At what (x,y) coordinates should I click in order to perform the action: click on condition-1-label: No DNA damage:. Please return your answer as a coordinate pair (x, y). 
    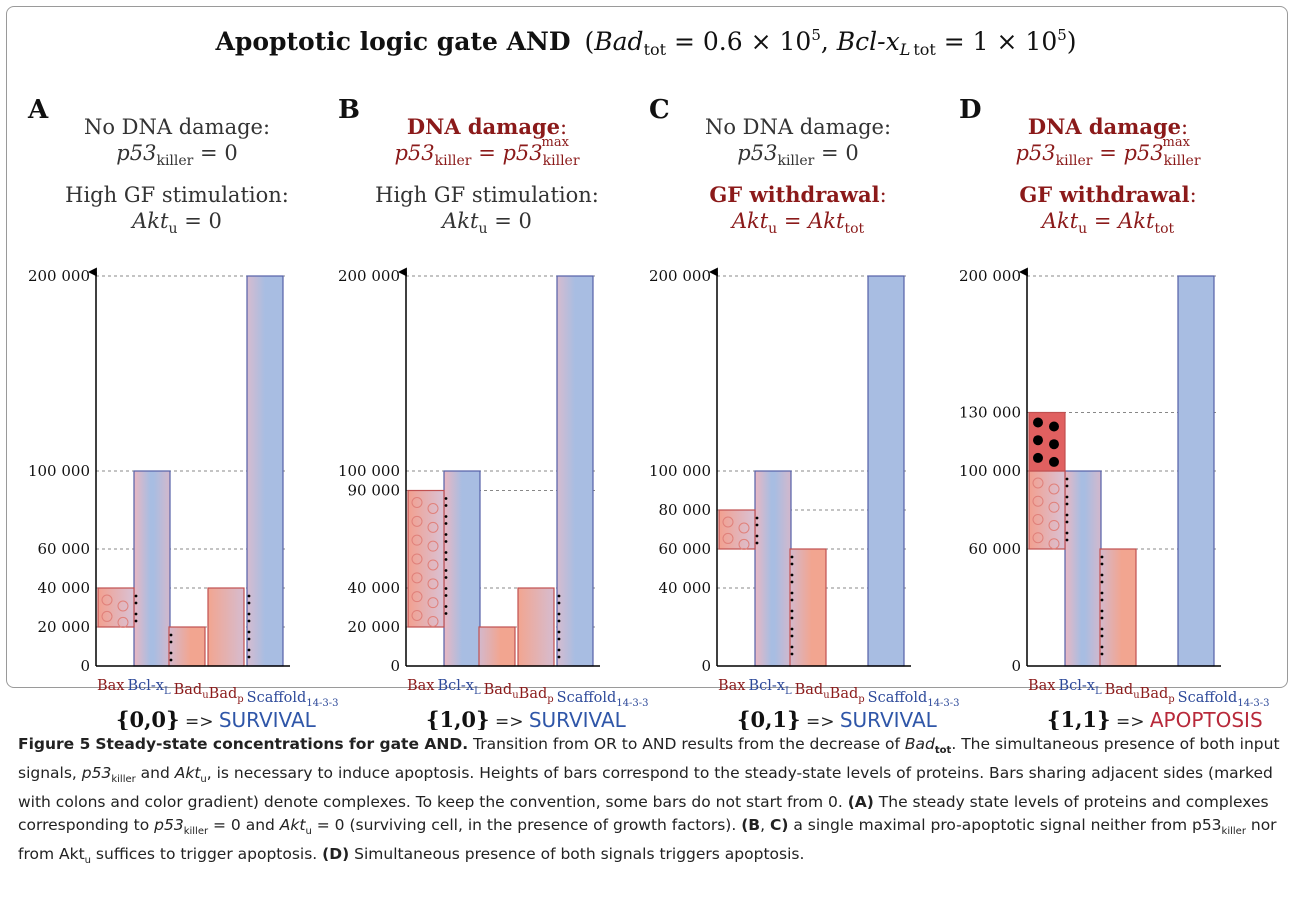
    Looking at the image, I should click on (177, 127).